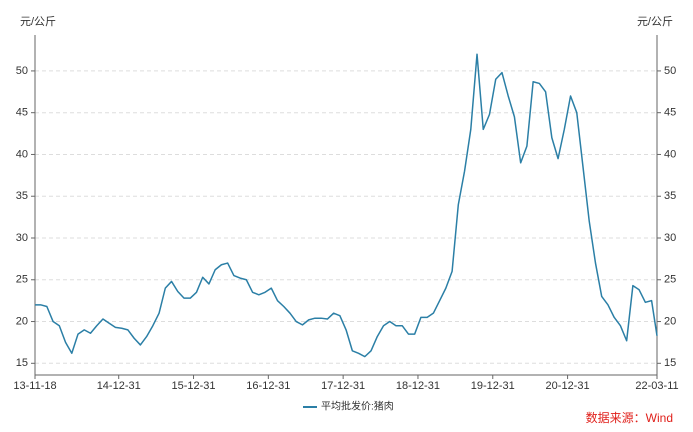 The width and height of the screenshot is (693, 432). What do you see at coordinates (670, 196) in the screenshot?
I see `y2-tick-label: 35` at bounding box center [670, 196].